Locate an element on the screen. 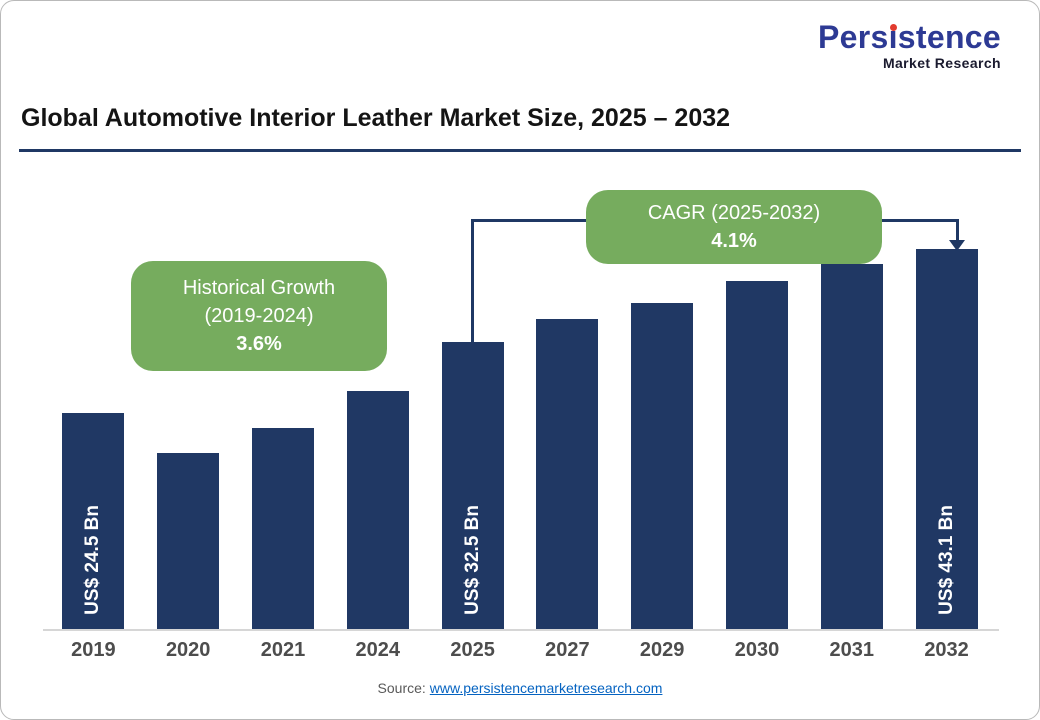 The height and width of the screenshot is (720, 1040). source-link: www.persistencemarketresearch.com is located at coordinates (546, 688).